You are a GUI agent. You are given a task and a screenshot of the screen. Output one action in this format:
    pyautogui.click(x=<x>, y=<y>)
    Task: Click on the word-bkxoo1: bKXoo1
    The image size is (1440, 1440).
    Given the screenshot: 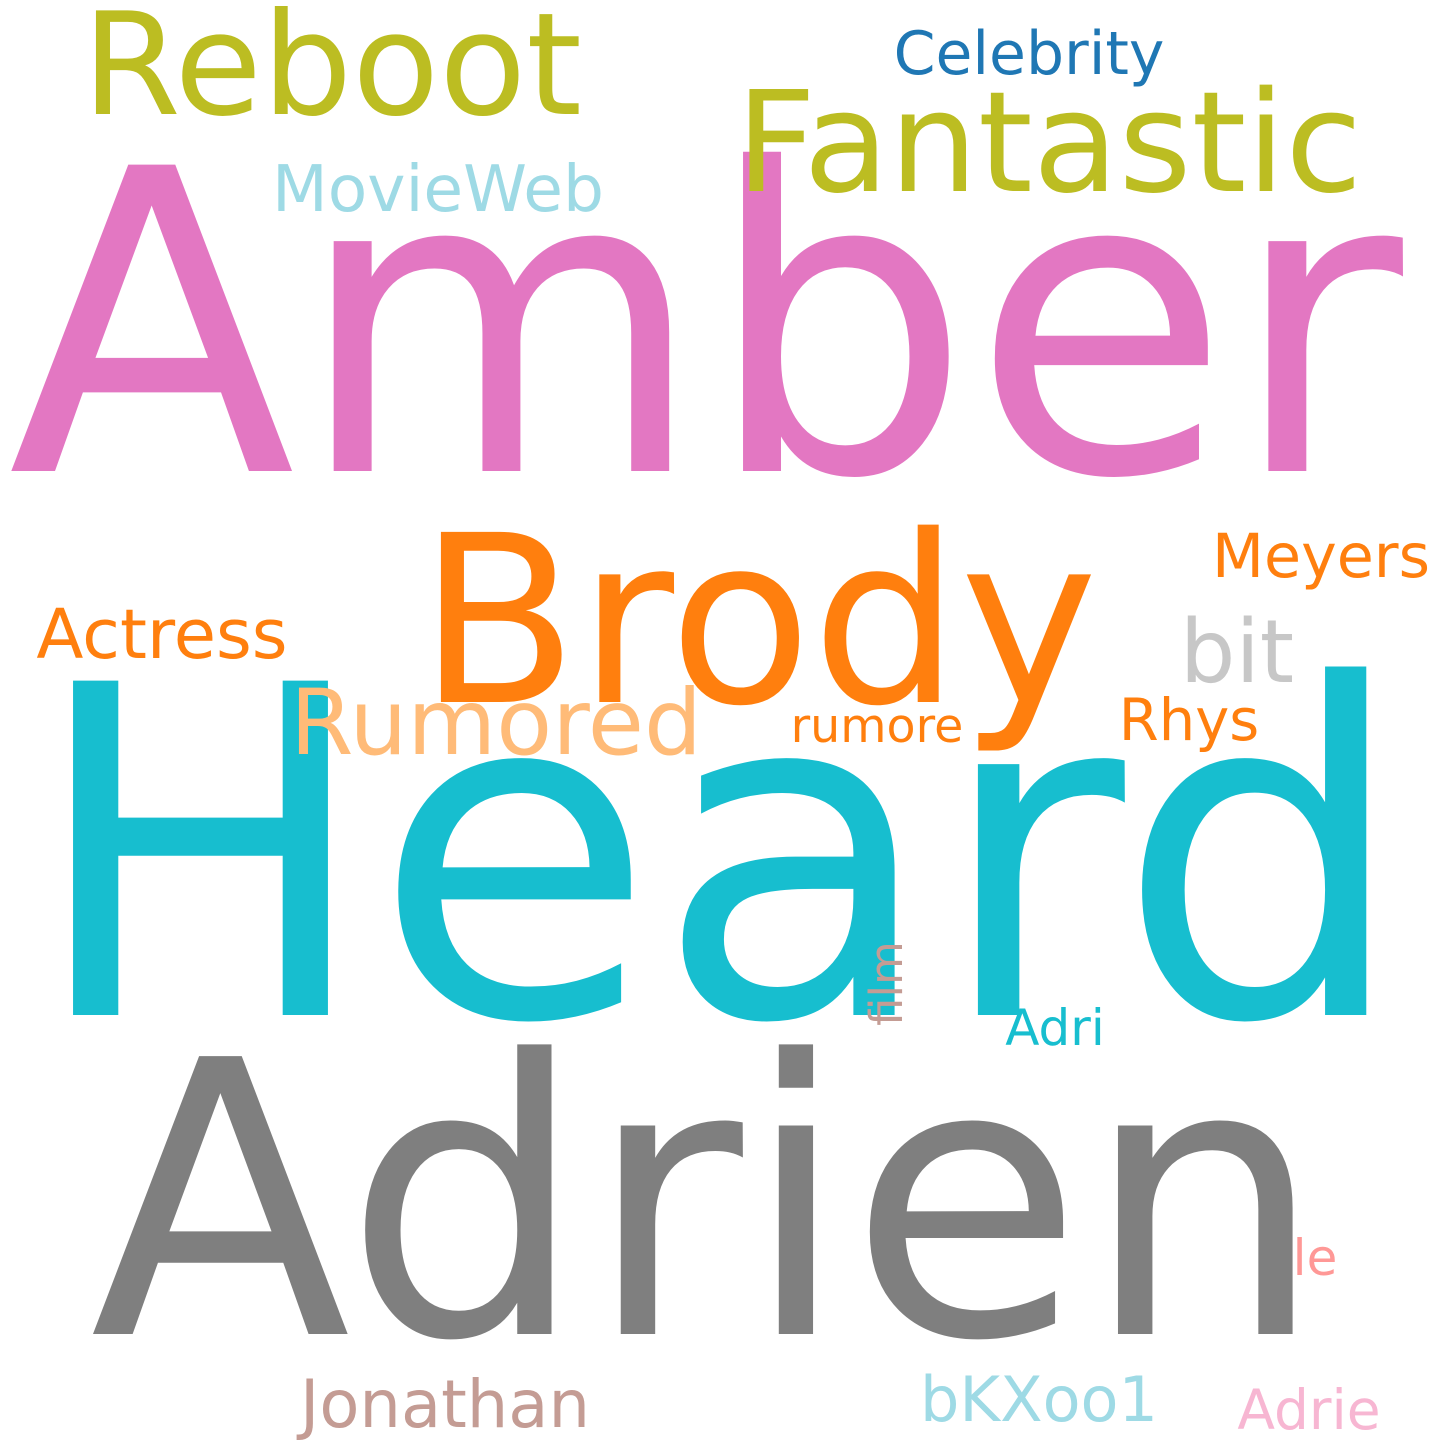 What is the action you would take?
    pyautogui.click(x=1039, y=1399)
    